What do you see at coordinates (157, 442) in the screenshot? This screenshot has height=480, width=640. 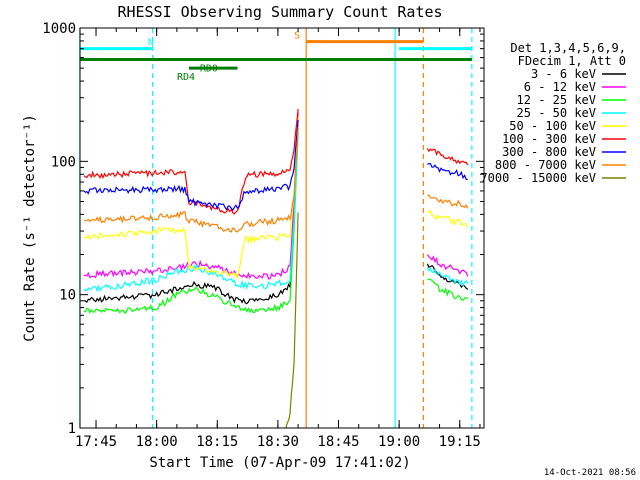 I see `x-tick-label: 18:00` at bounding box center [157, 442].